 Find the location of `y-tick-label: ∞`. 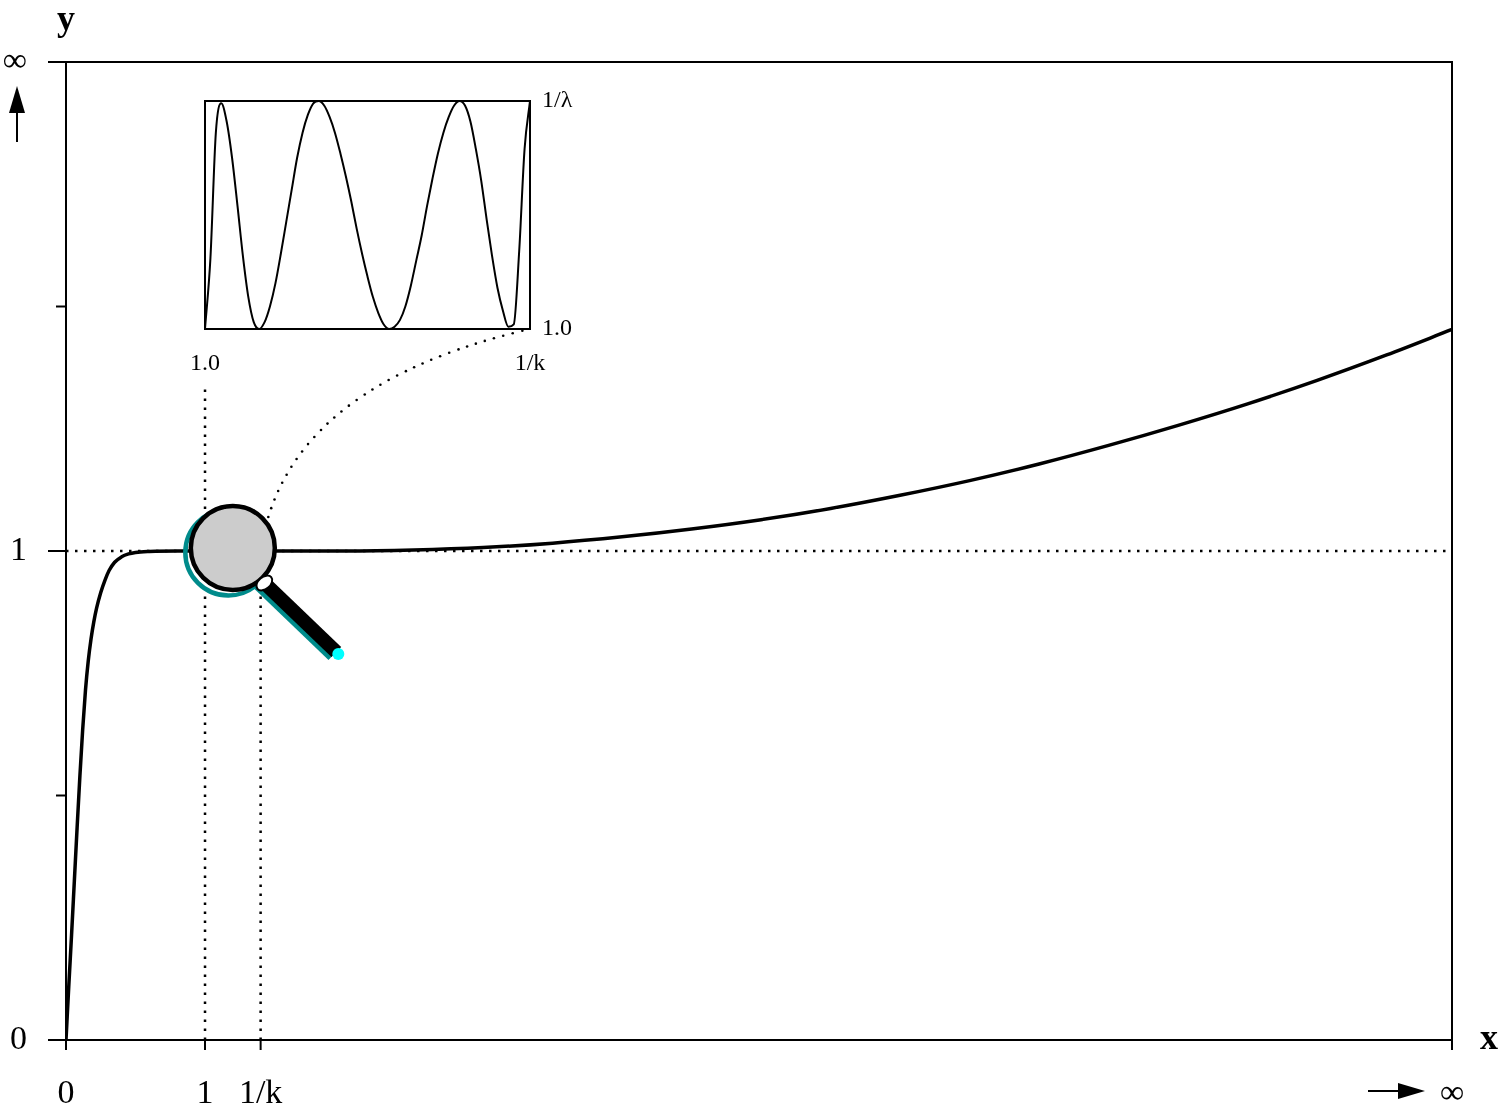

y-tick-label: ∞ is located at coordinates (14, 59).